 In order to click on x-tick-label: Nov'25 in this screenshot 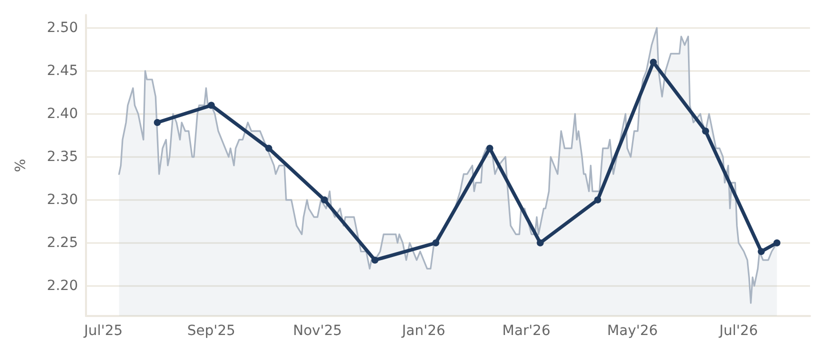, I will do `click(317, 331)`.